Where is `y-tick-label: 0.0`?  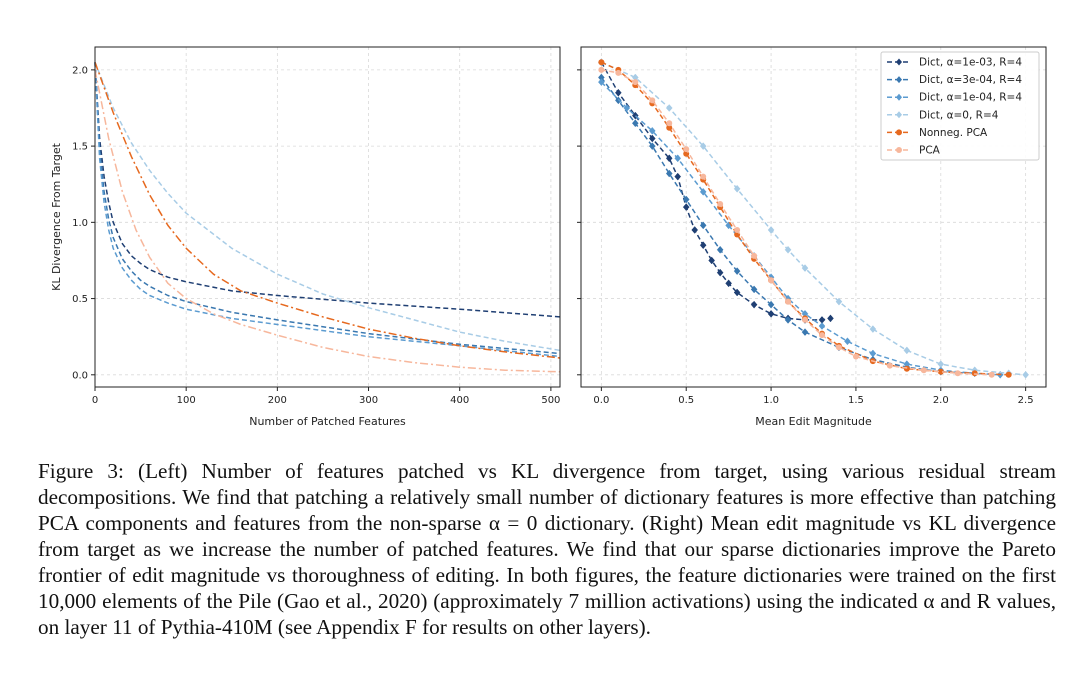 y-tick-label: 0.0 is located at coordinates (80, 375).